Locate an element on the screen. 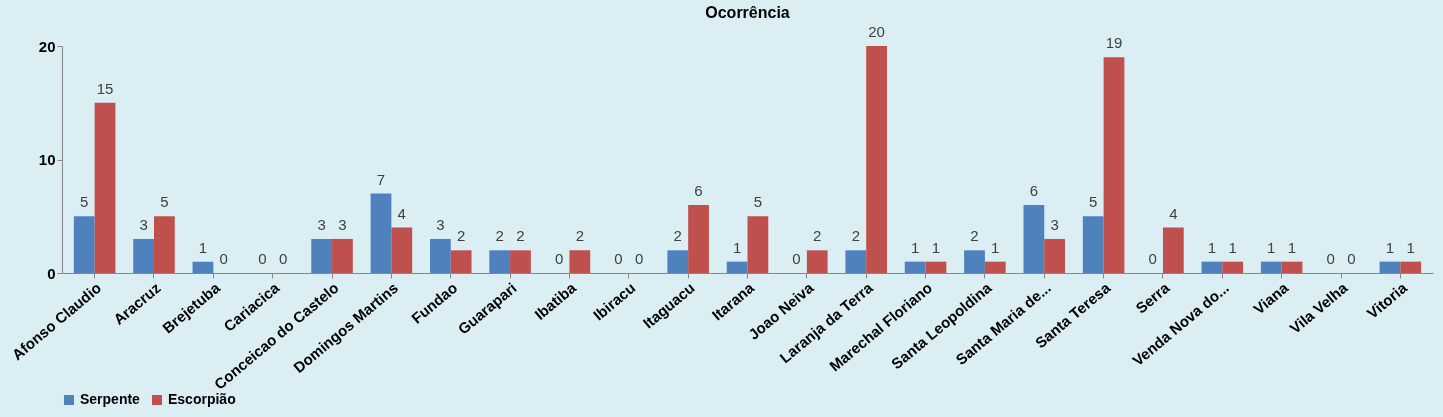  data-label: 15 is located at coordinates (105, 88).